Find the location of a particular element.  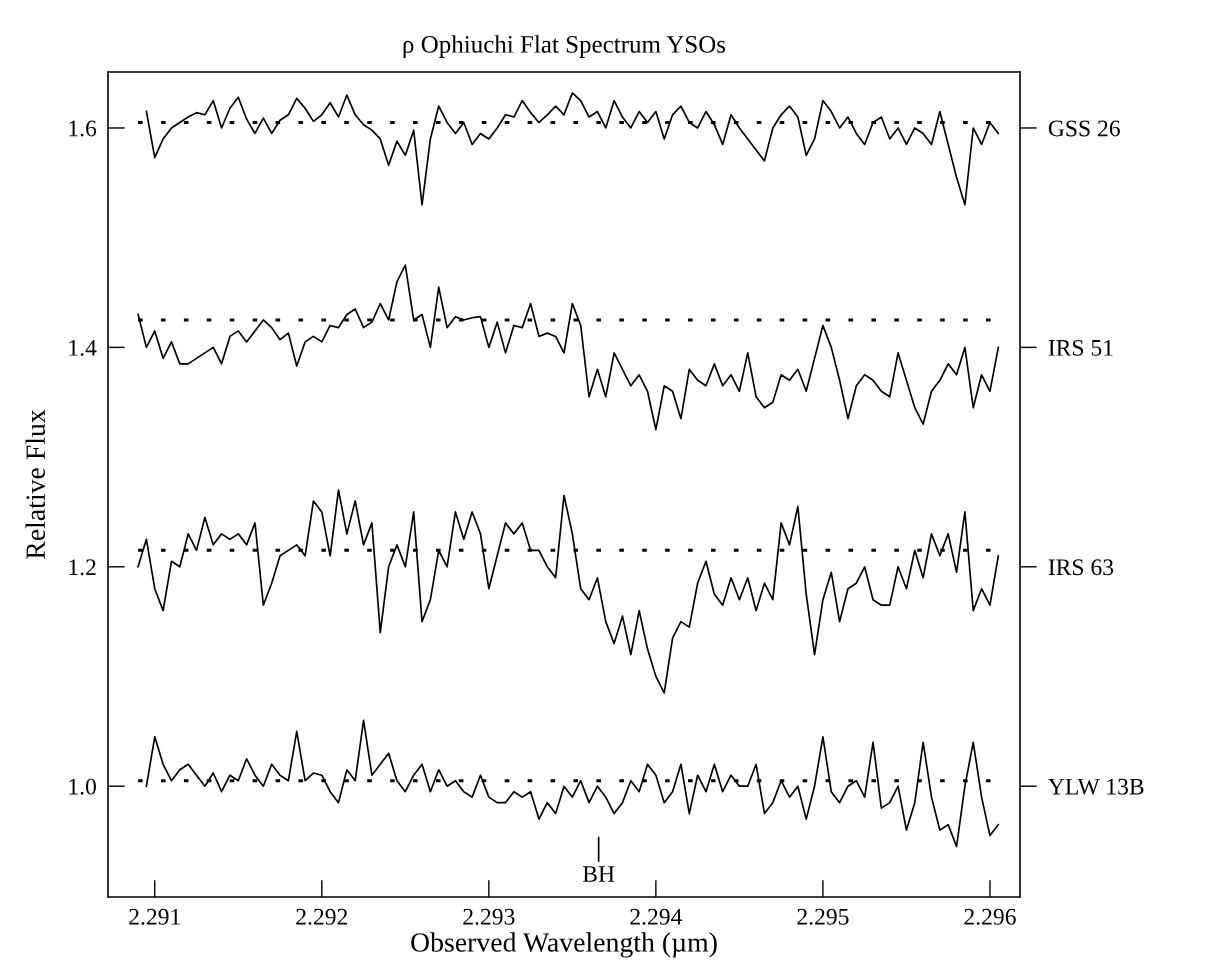

x-tick-label: 2.296 is located at coordinates (990, 916).